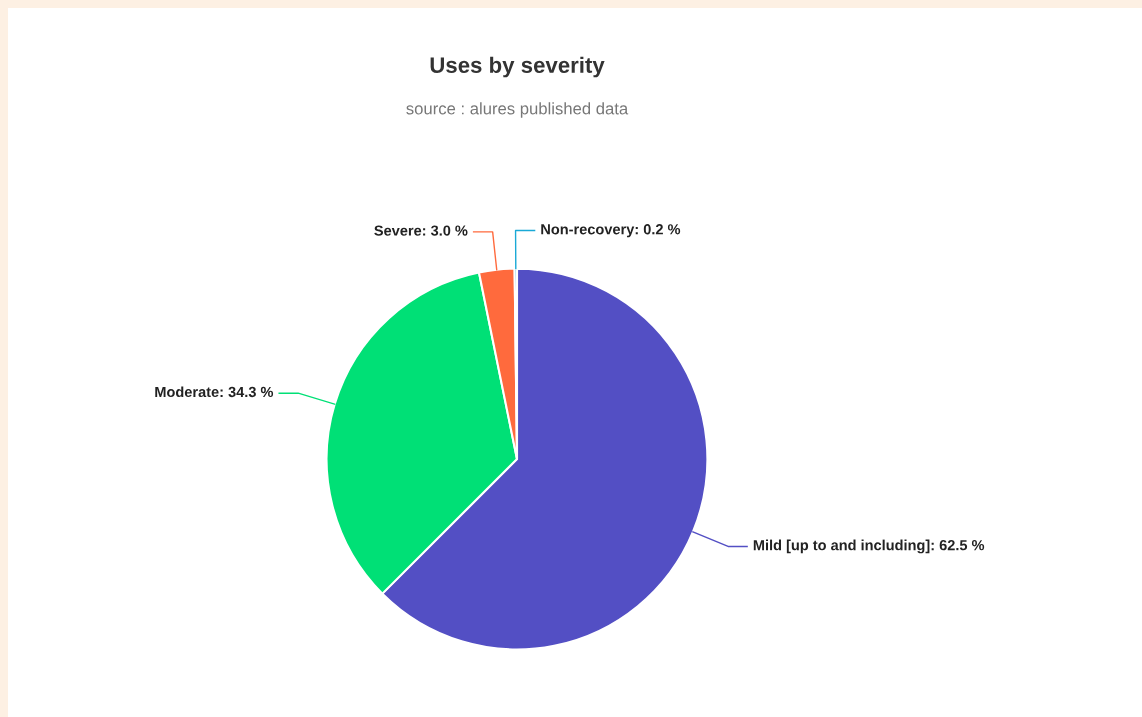 The height and width of the screenshot is (717, 1142). I want to click on slice-label: Moderate: 34.3 %, so click(214, 392).